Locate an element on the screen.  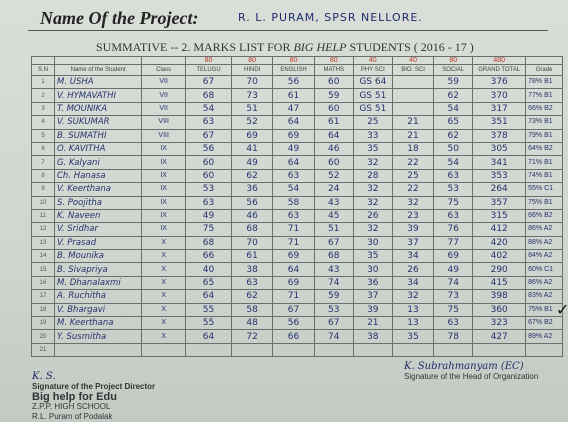
cell-phy-sci: 25 is located at coordinates (372, 122).